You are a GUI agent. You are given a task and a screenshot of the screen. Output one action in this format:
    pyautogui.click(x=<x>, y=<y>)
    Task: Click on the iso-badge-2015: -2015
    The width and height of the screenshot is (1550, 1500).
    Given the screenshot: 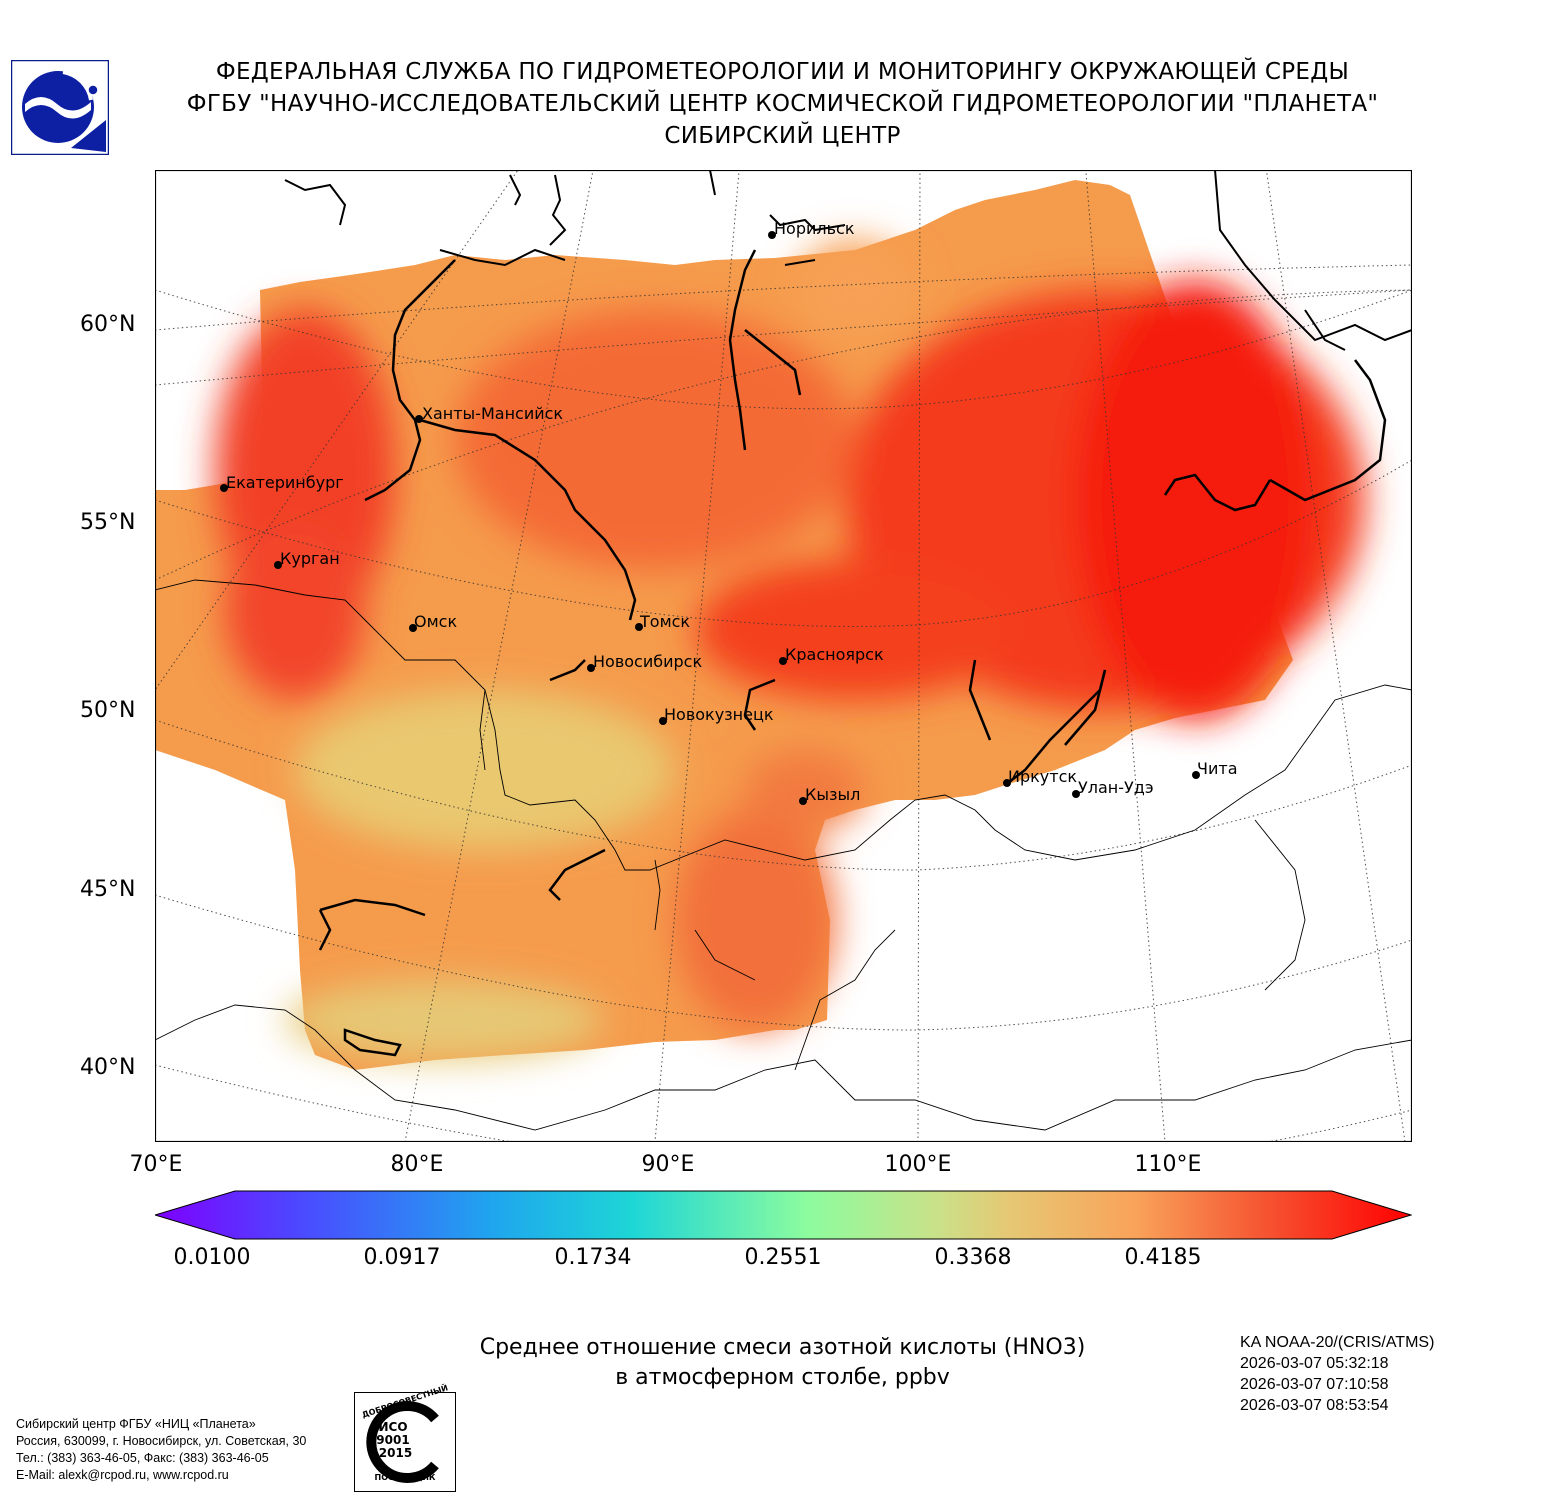 What is the action you would take?
    pyautogui.click(x=393, y=1453)
    